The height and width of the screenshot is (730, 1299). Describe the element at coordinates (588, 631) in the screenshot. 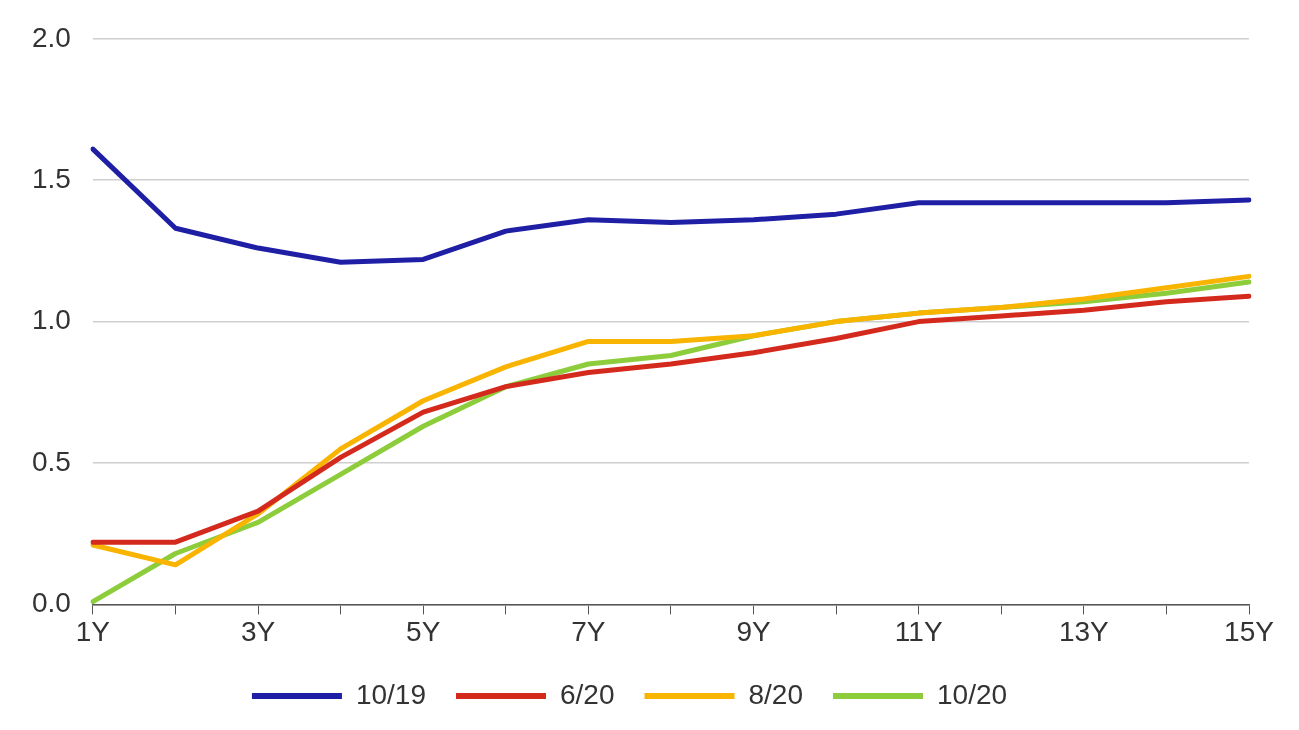

I see `x-tick-label: 7Y` at that location.